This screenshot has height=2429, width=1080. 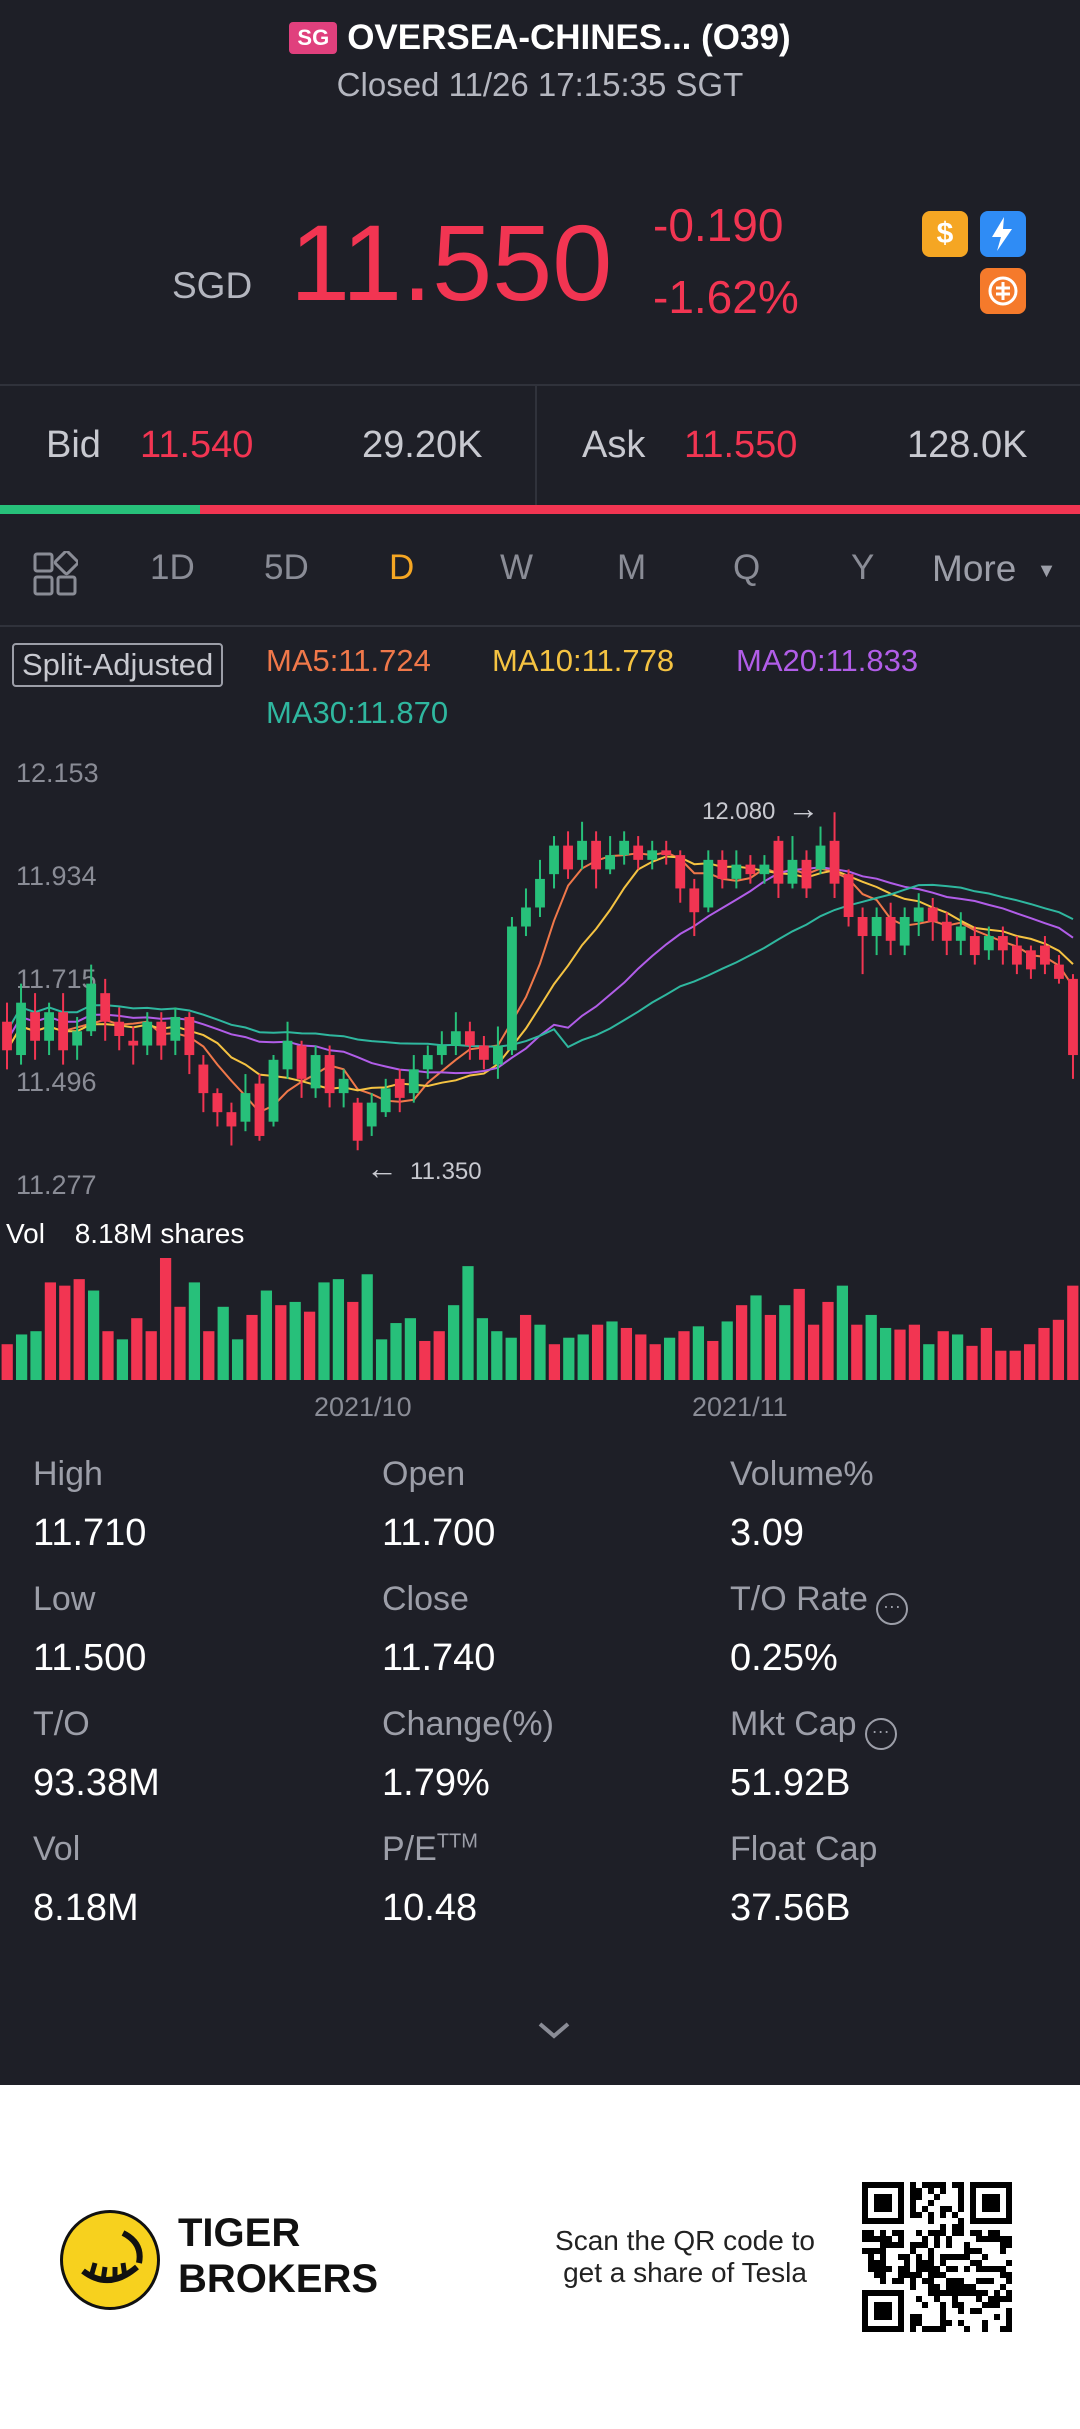 What do you see at coordinates (994, 569) in the screenshot?
I see `tab-more: More ▼` at bounding box center [994, 569].